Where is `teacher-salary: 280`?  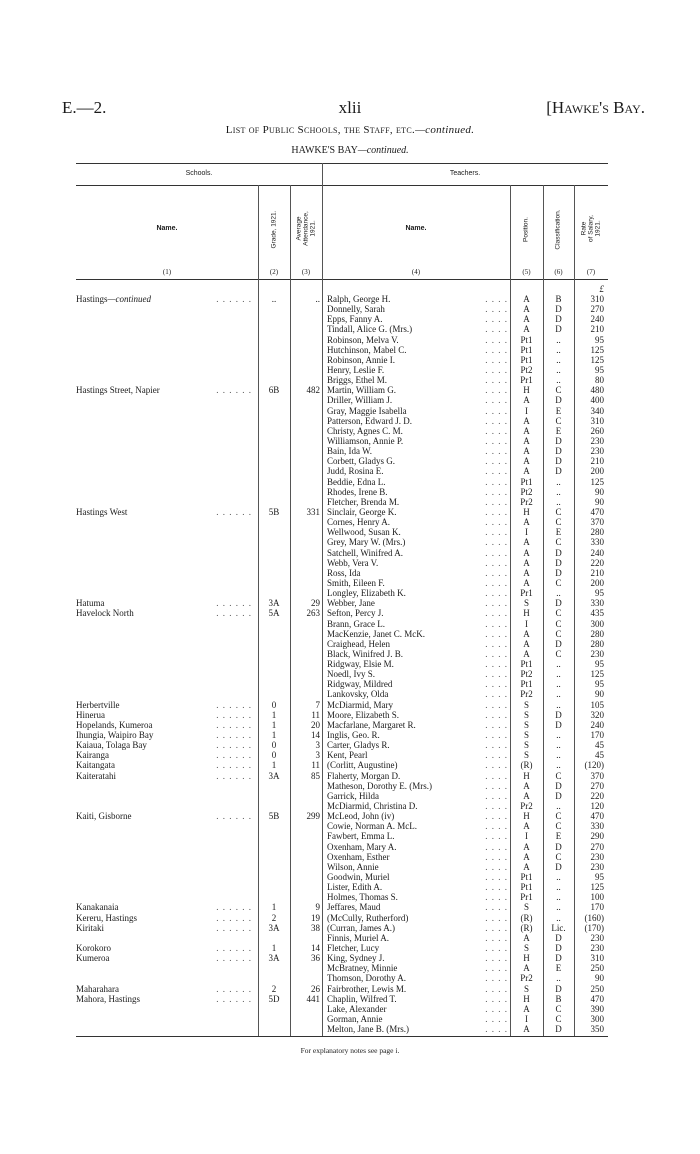 teacher-salary: 280 is located at coordinates (597, 643).